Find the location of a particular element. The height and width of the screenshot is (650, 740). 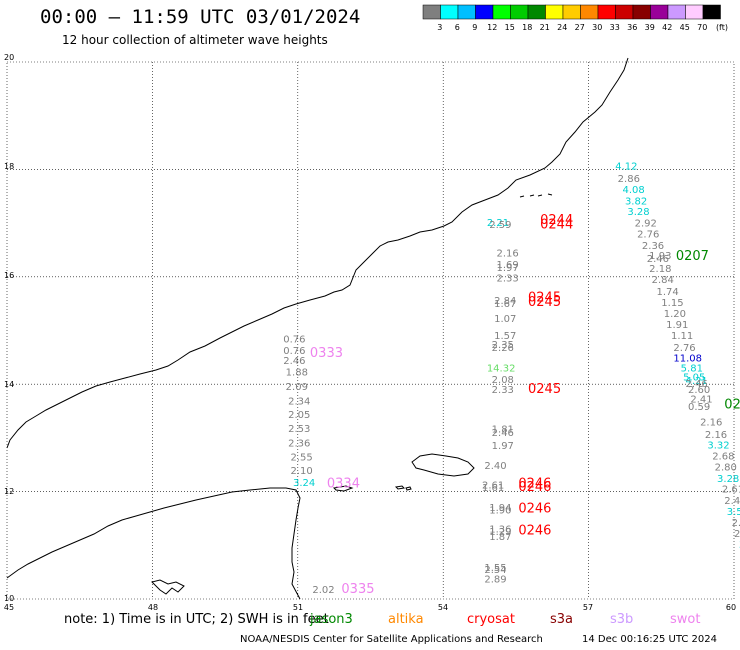

legend-label: 42 is located at coordinates (667, 27).